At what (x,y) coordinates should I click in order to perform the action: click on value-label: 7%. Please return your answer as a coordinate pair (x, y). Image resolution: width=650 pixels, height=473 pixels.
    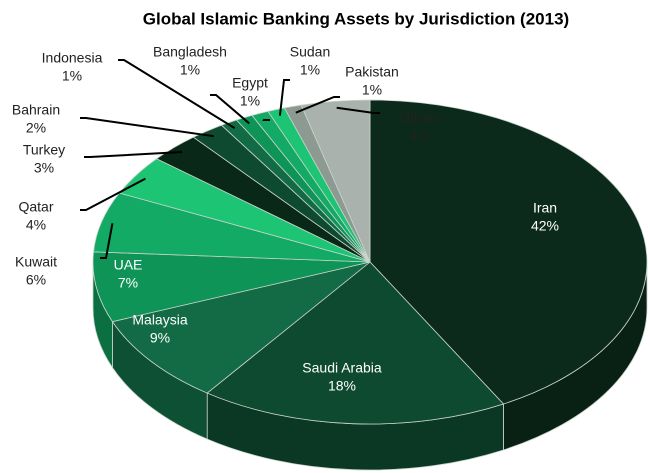
    Looking at the image, I should click on (128, 283).